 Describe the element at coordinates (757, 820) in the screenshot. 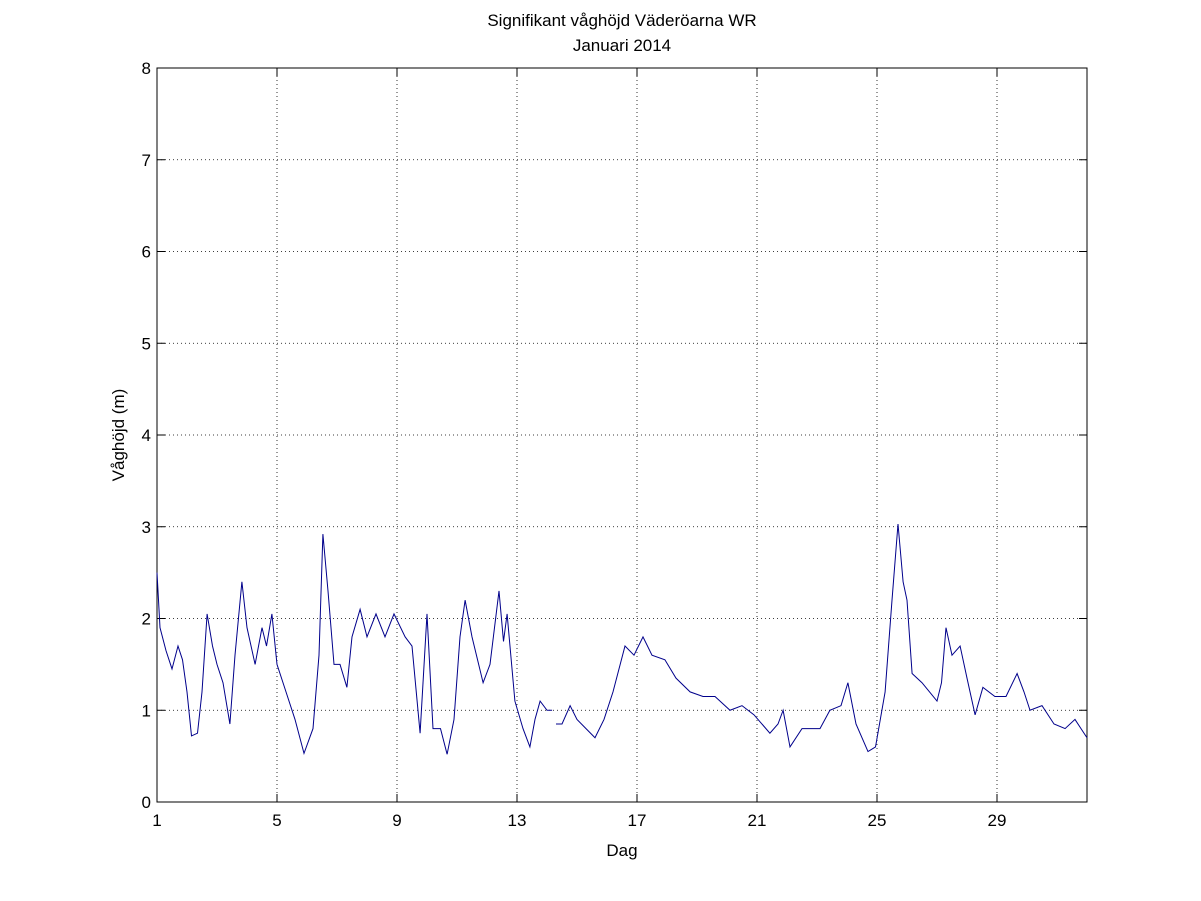

I see `x-tick-label: 21` at that location.